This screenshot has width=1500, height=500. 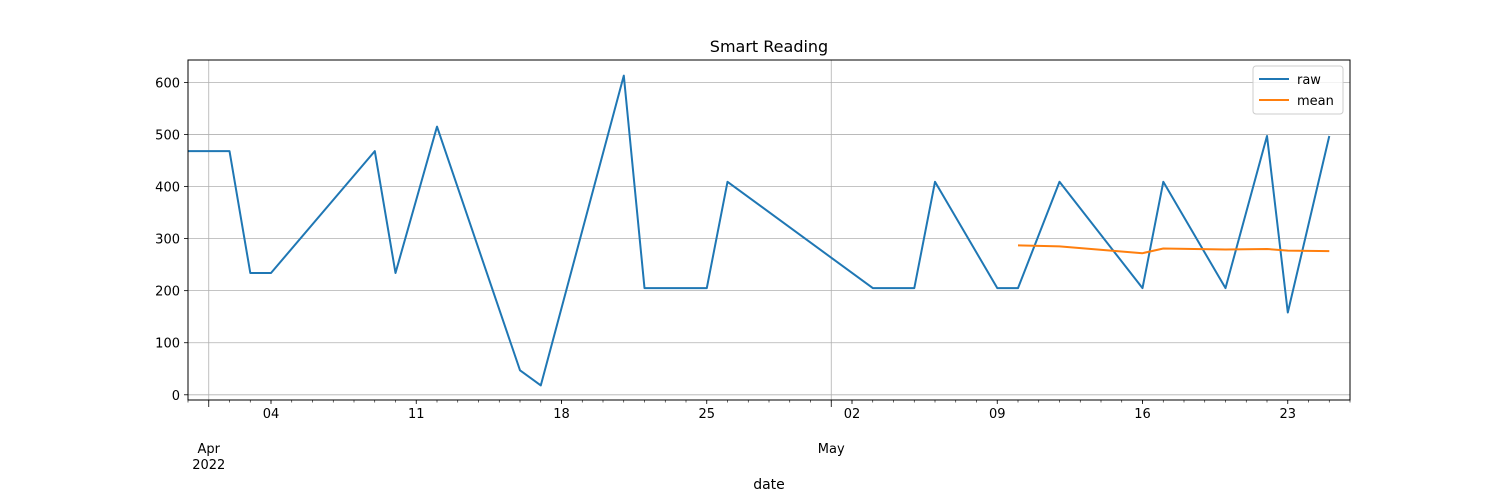 I want to click on x-major-tick-label: Apr, so click(x=209, y=449).